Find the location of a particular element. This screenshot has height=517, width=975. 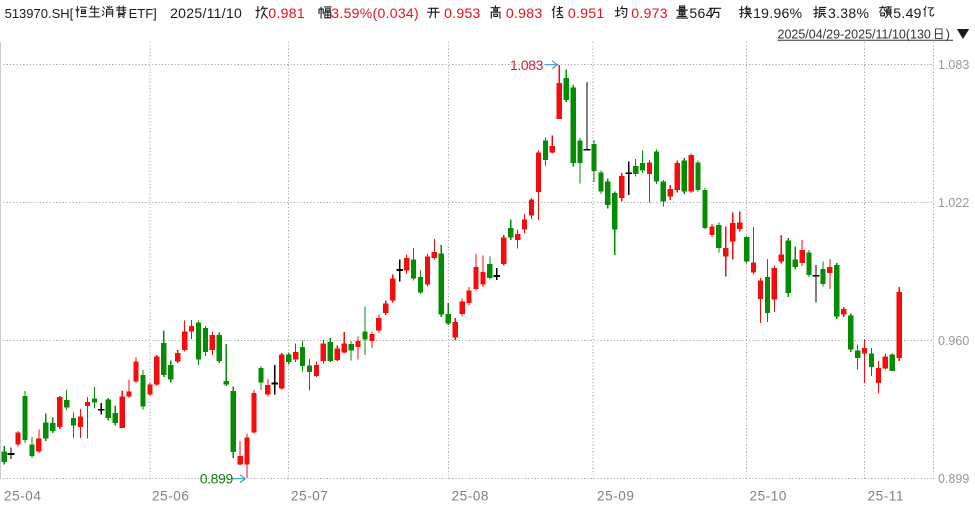

svg-text: 513970.SH[ is located at coordinates (39, 13).